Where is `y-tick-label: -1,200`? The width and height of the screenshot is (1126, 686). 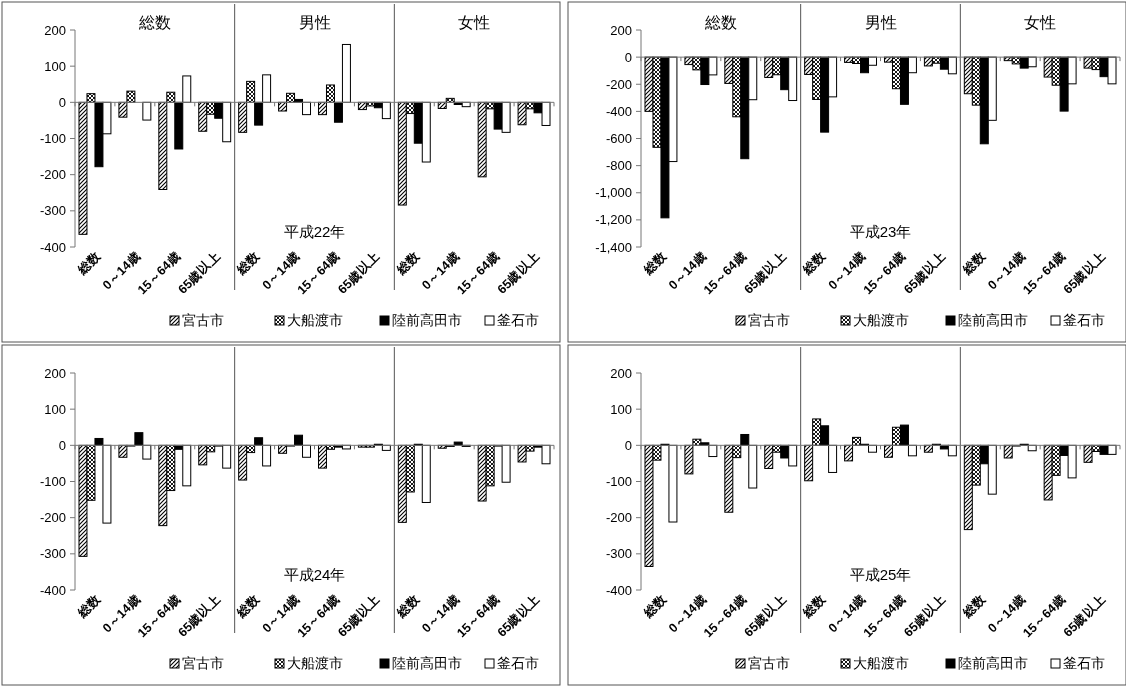 y-tick-label: -1,200 is located at coordinates (613, 220).